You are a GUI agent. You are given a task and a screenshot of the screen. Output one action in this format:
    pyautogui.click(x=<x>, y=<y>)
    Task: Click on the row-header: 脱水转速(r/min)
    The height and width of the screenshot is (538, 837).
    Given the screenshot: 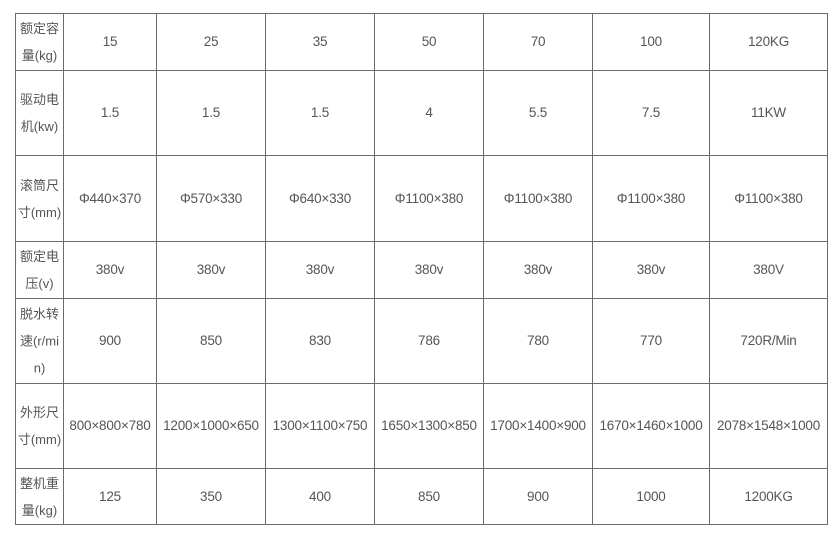 What is the action you would take?
    pyautogui.click(x=39, y=341)
    